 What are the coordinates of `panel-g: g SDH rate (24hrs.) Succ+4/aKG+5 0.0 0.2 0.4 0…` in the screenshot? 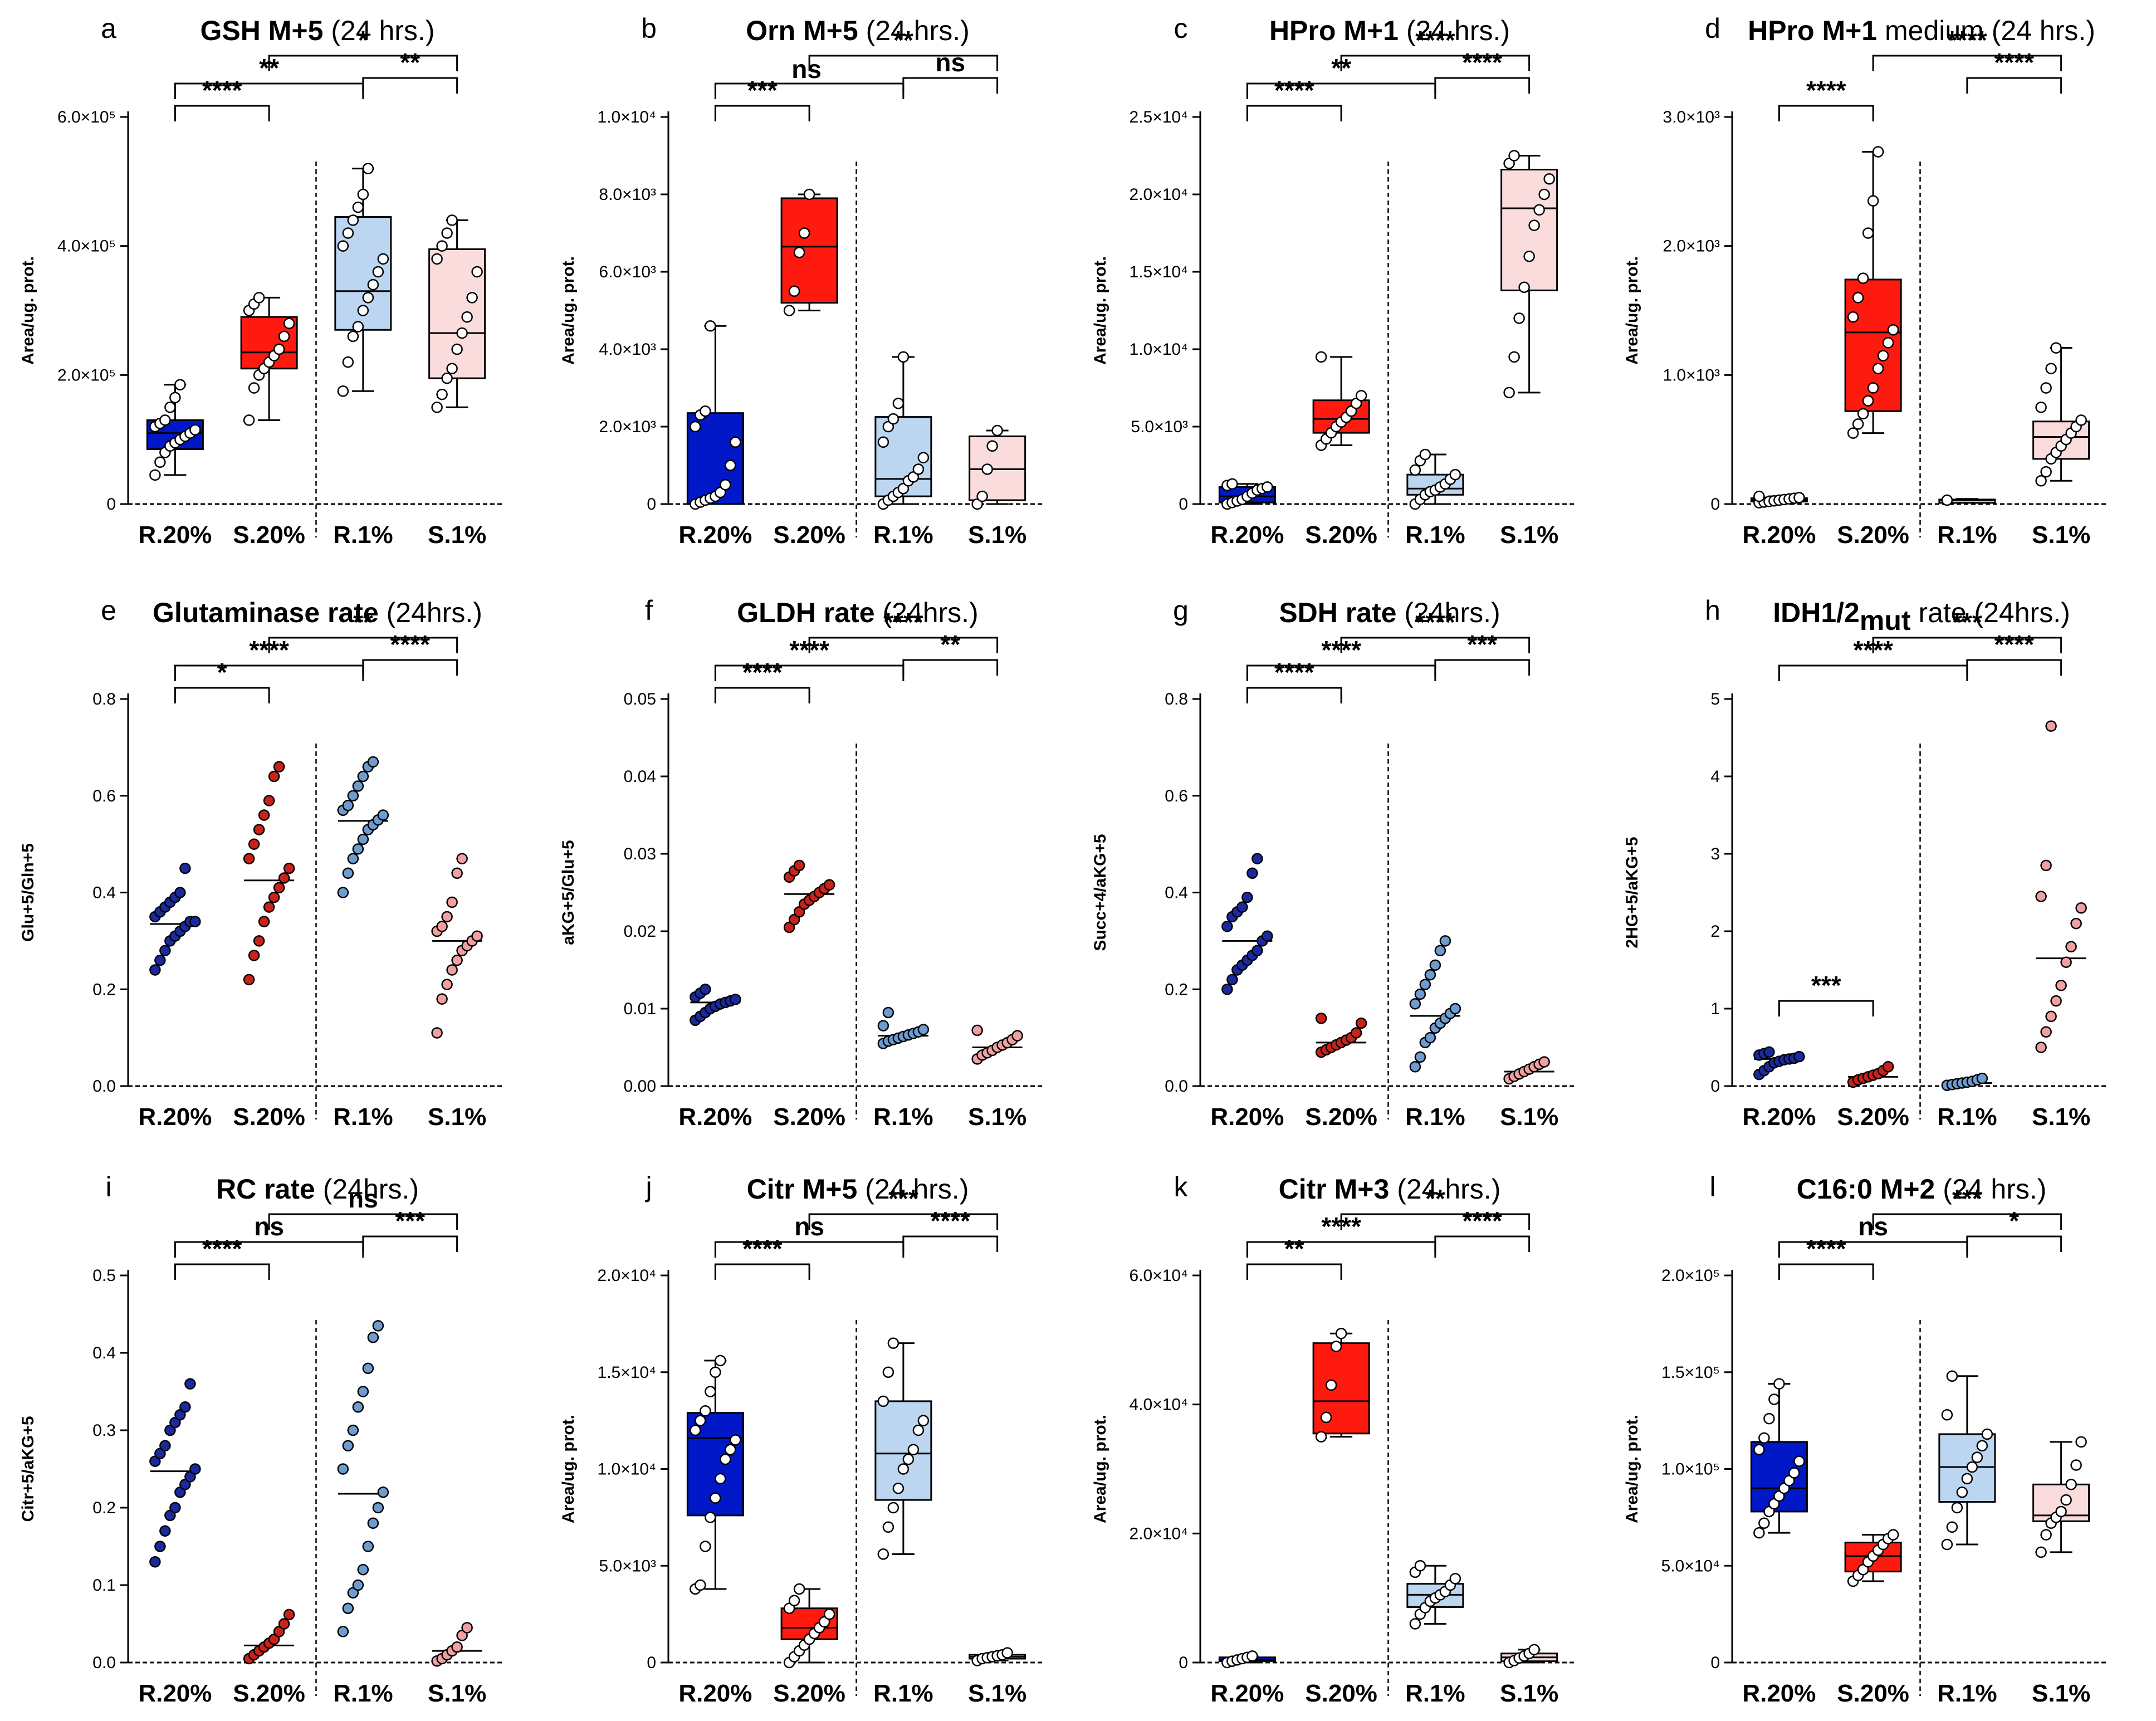 It's located at (1333, 863).